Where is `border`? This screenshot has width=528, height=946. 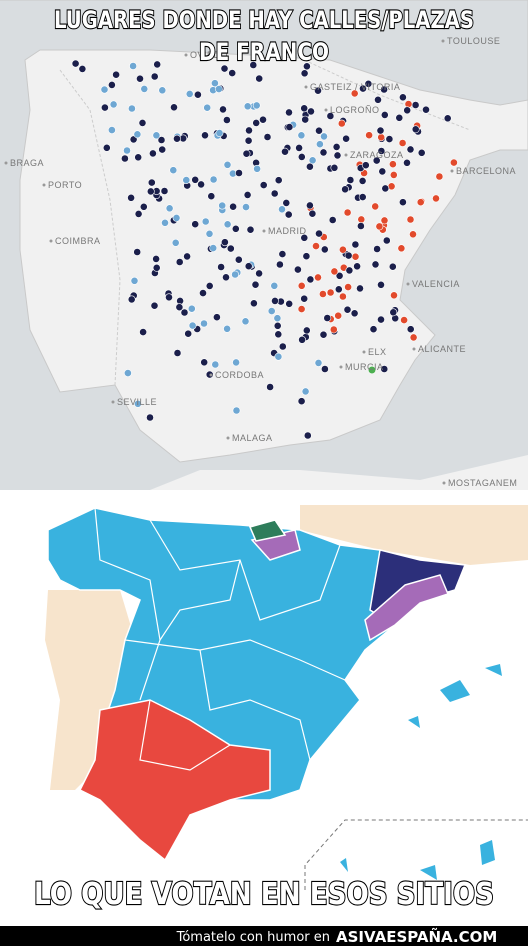
border is located at coordinates (90, 227).